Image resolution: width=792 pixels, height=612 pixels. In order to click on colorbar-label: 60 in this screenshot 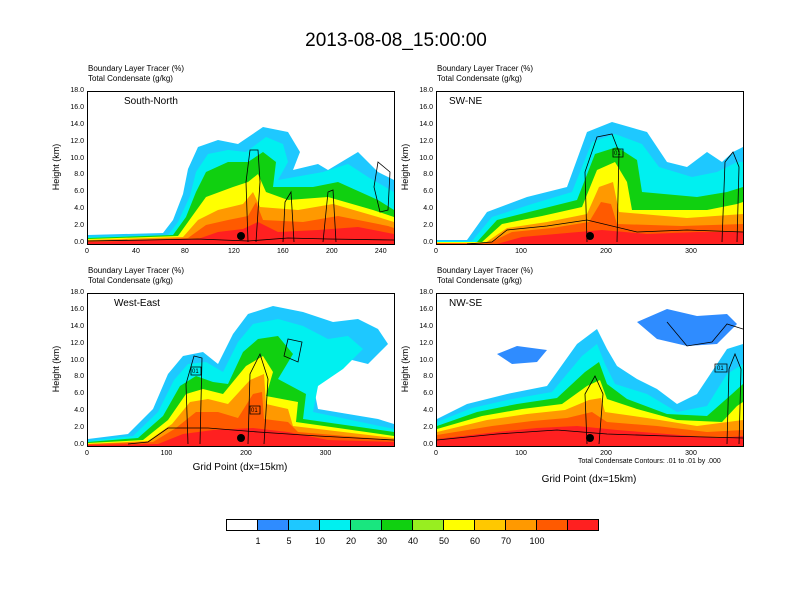, I will do `click(474, 541)`.